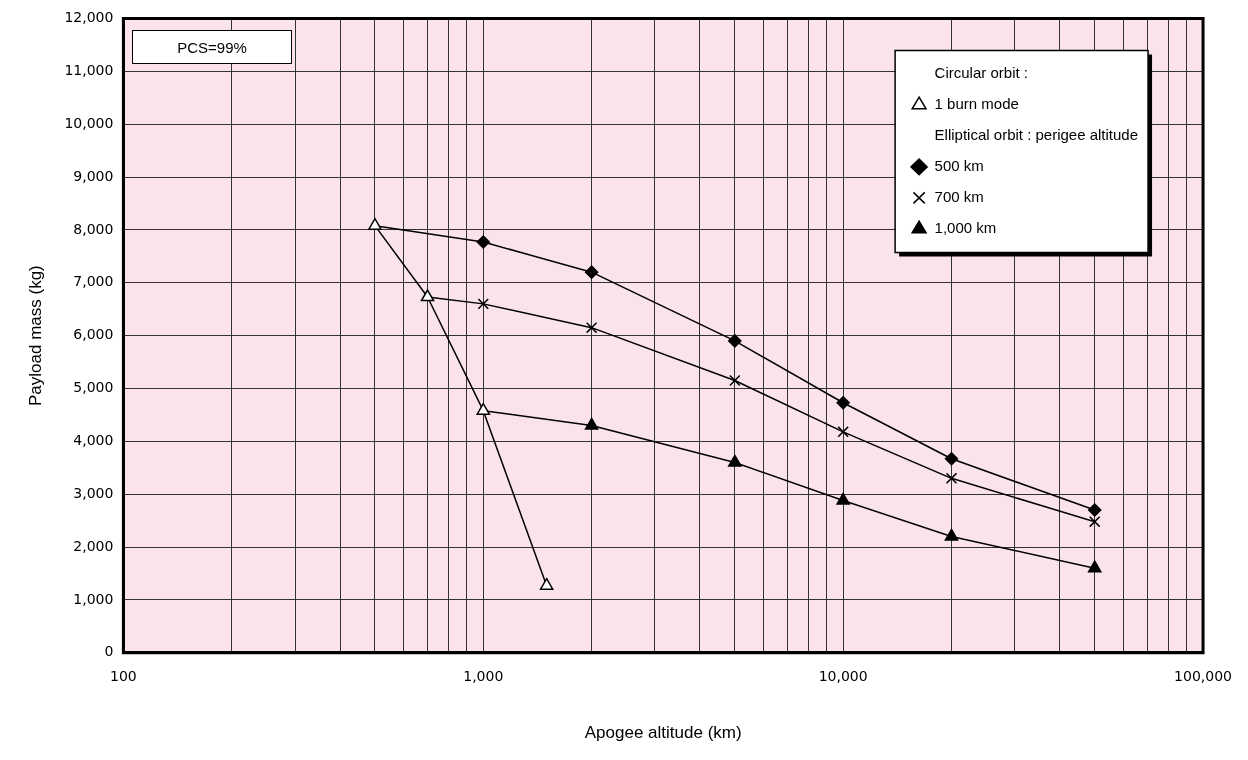  What do you see at coordinates (93, 439) in the screenshot?
I see `y-tick-label: 4,000` at bounding box center [93, 439].